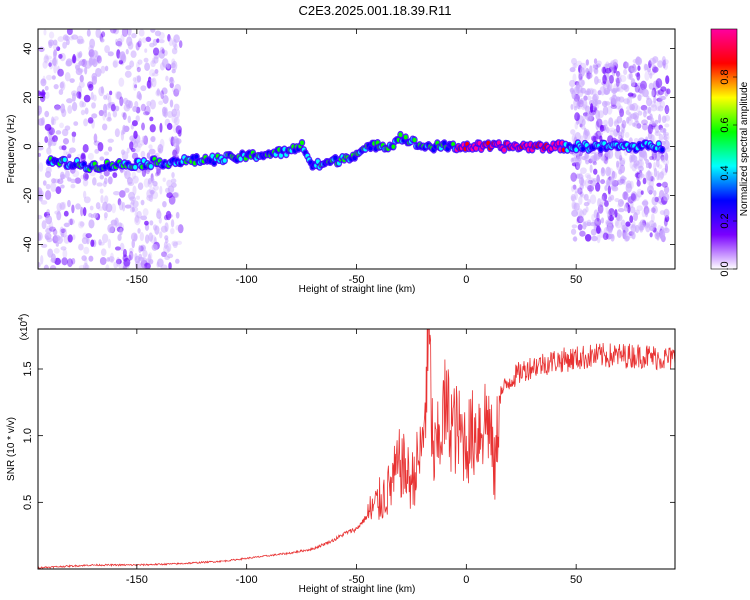  What do you see at coordinates (137, 280) in the screenshot?
I see `x-tick-label: -150` at bounding box center [137, 280].